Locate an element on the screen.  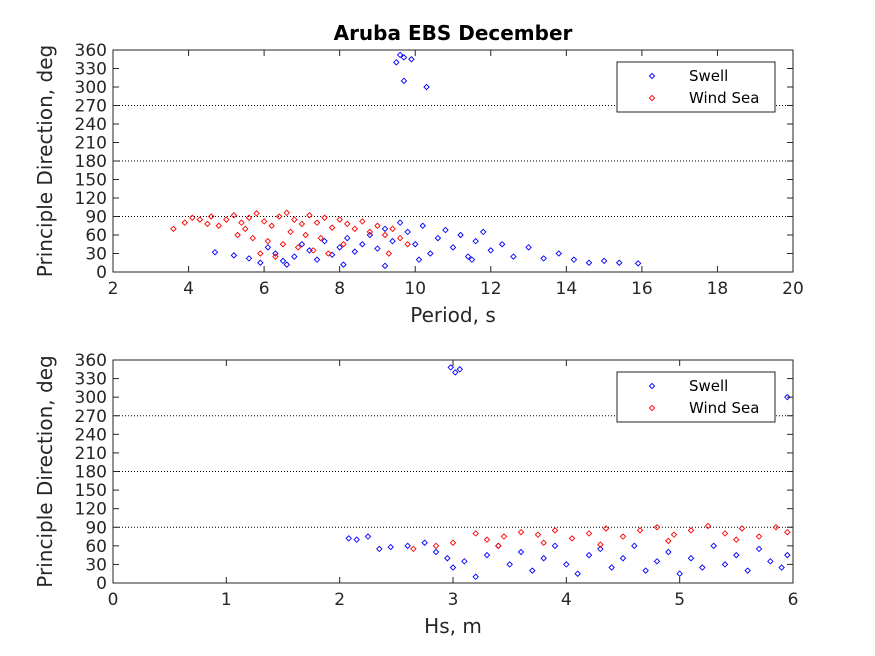
legend-box is located at coordinates (696, 87).